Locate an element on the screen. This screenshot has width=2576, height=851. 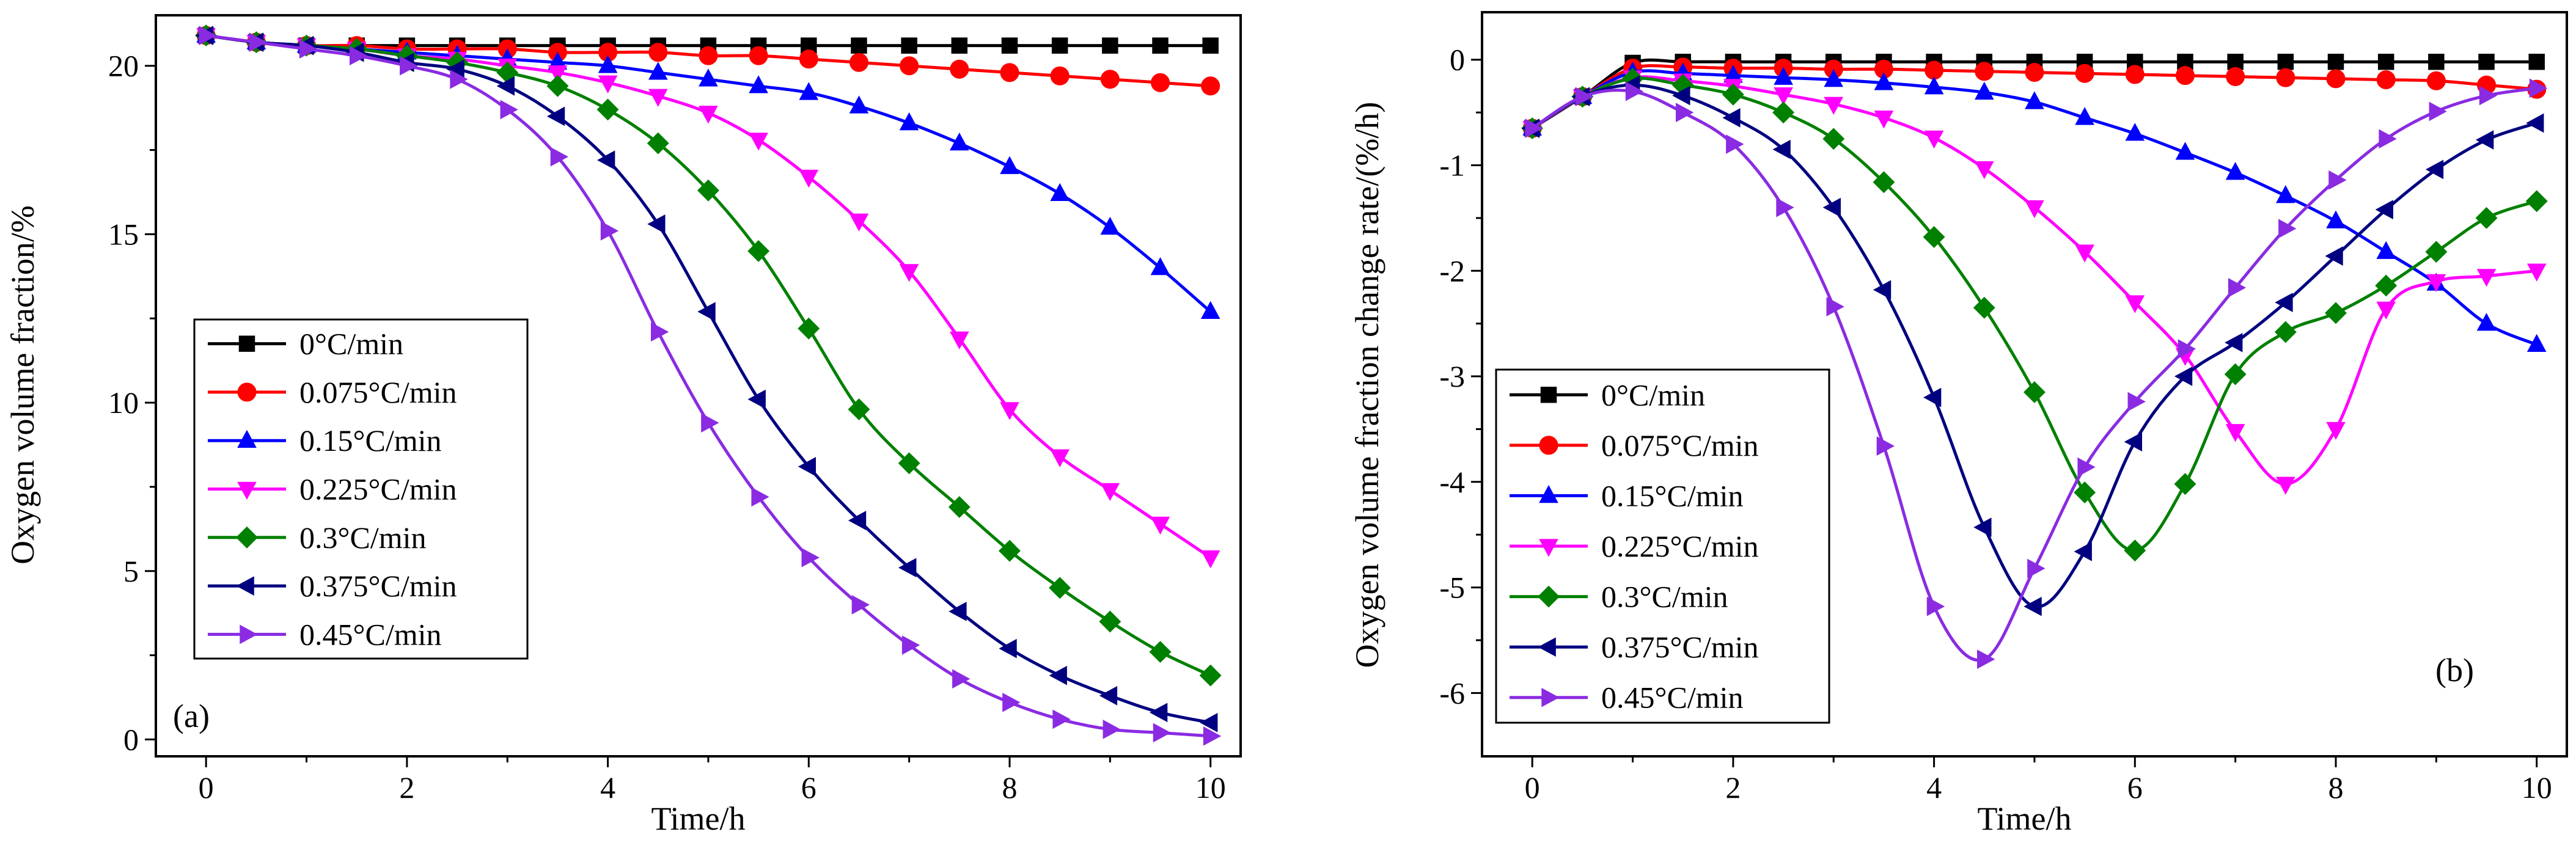
x-axis-title: Time/h is located at coordinates (2024, 819).